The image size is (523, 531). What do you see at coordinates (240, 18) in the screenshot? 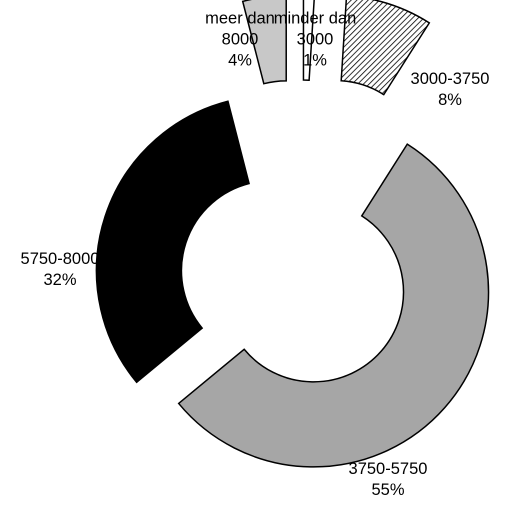
I see `slice-category-4: meer dan` at bounding box center [240, 18].